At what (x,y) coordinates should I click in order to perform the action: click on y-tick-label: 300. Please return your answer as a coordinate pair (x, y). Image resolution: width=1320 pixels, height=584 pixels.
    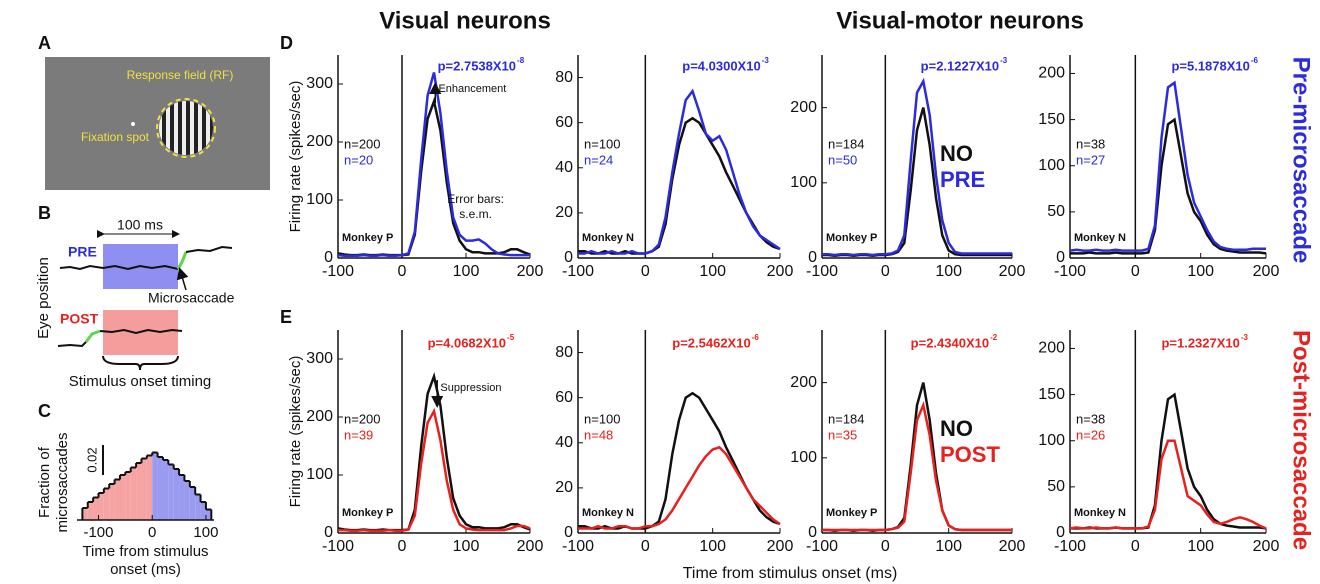
    Looking at the image, I should click on (319, 358).